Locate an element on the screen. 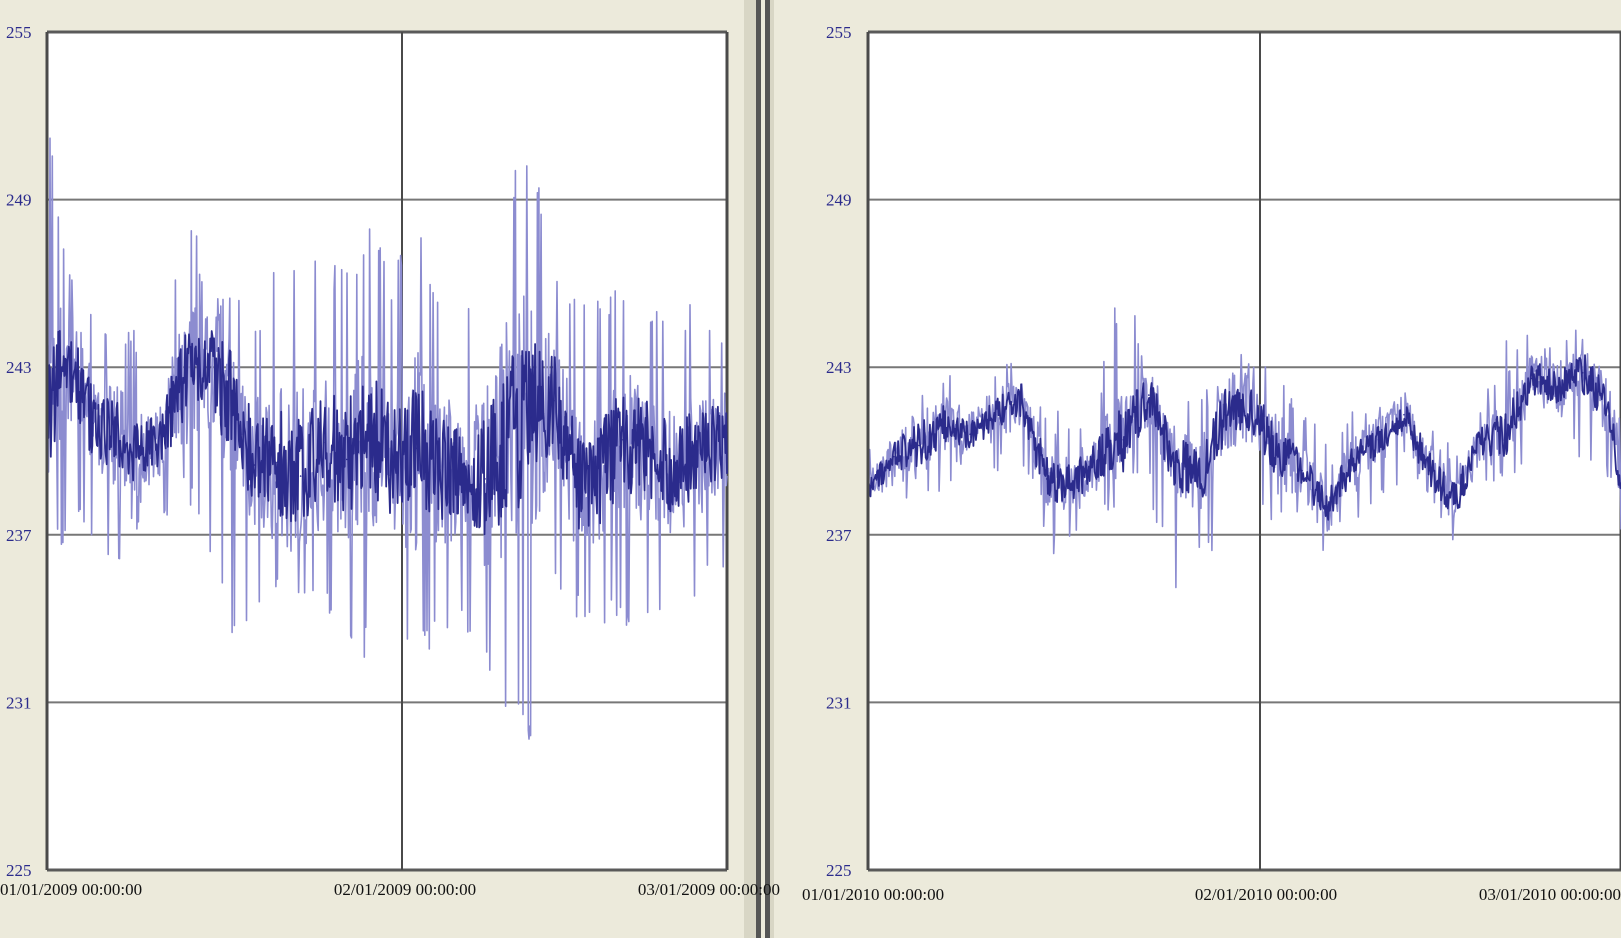 The width and height of the screenshot is (1621, 938). x-tick-label: 01/01/2009 00:00:00 is located at coordinates (71, 889).